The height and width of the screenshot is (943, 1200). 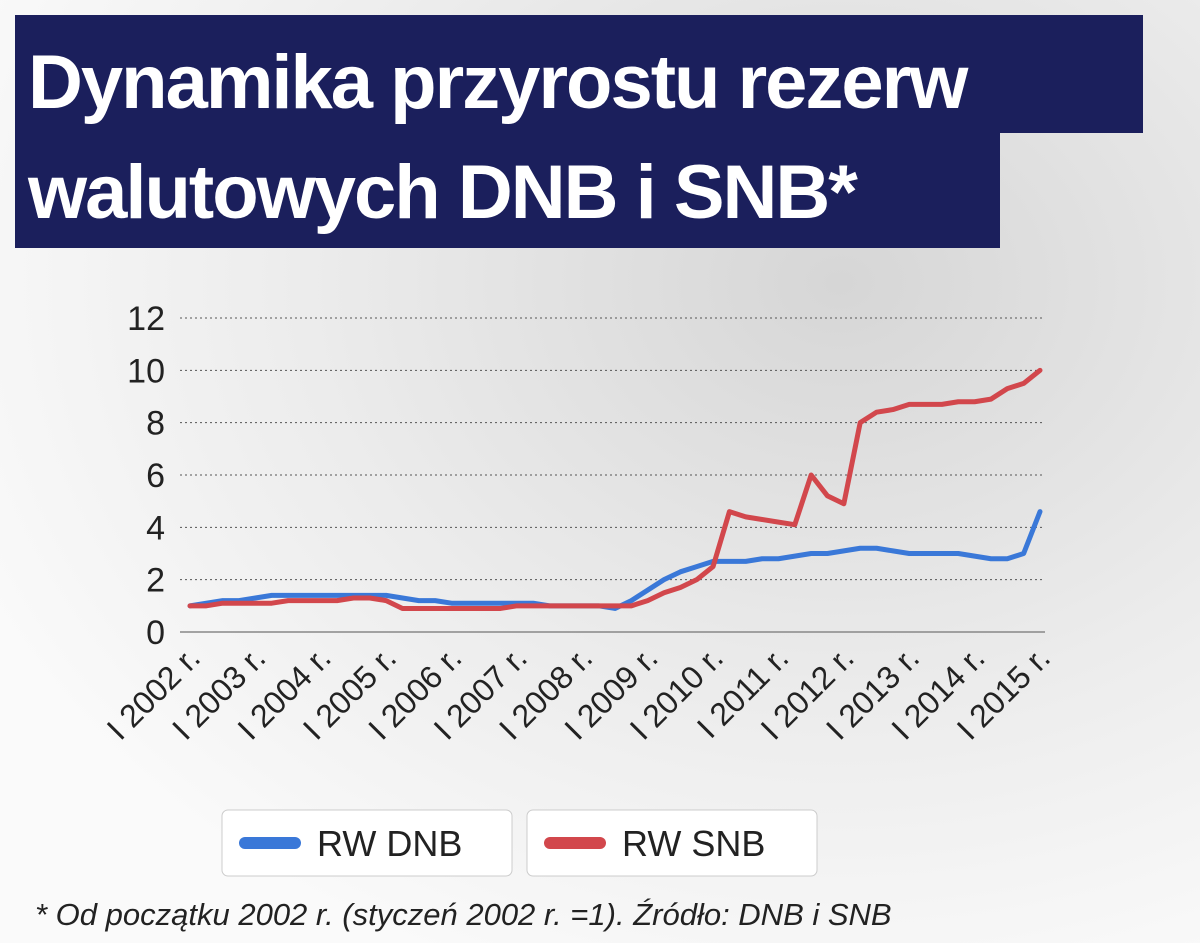 I want to click on y-tick-label: 4, so click(x=155, y=528).